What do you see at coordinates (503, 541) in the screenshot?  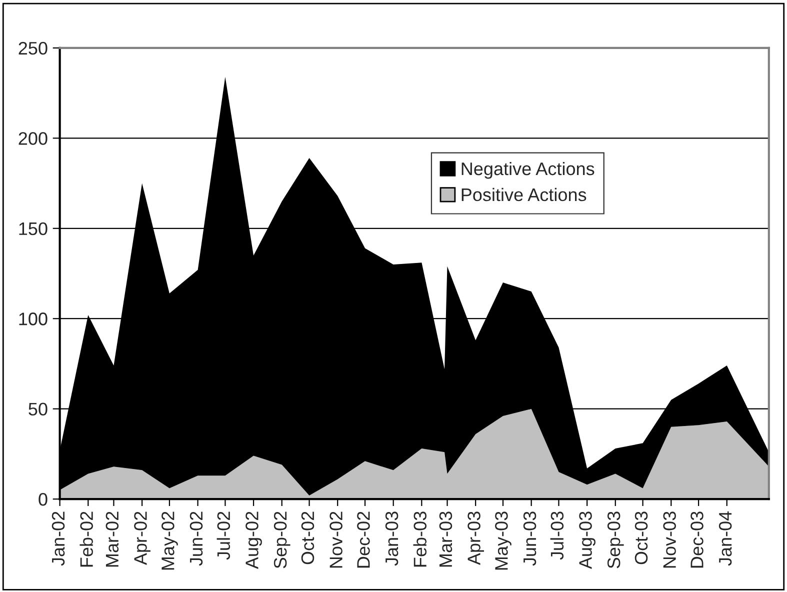 I see `x-tick-label: May-03` at bounding box center [503, 541].